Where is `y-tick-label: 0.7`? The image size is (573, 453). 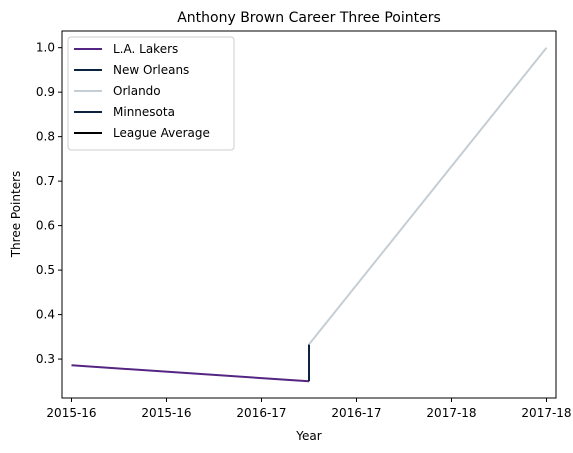 y-tick-label: 0.7 is located at coordinates (45, 181).